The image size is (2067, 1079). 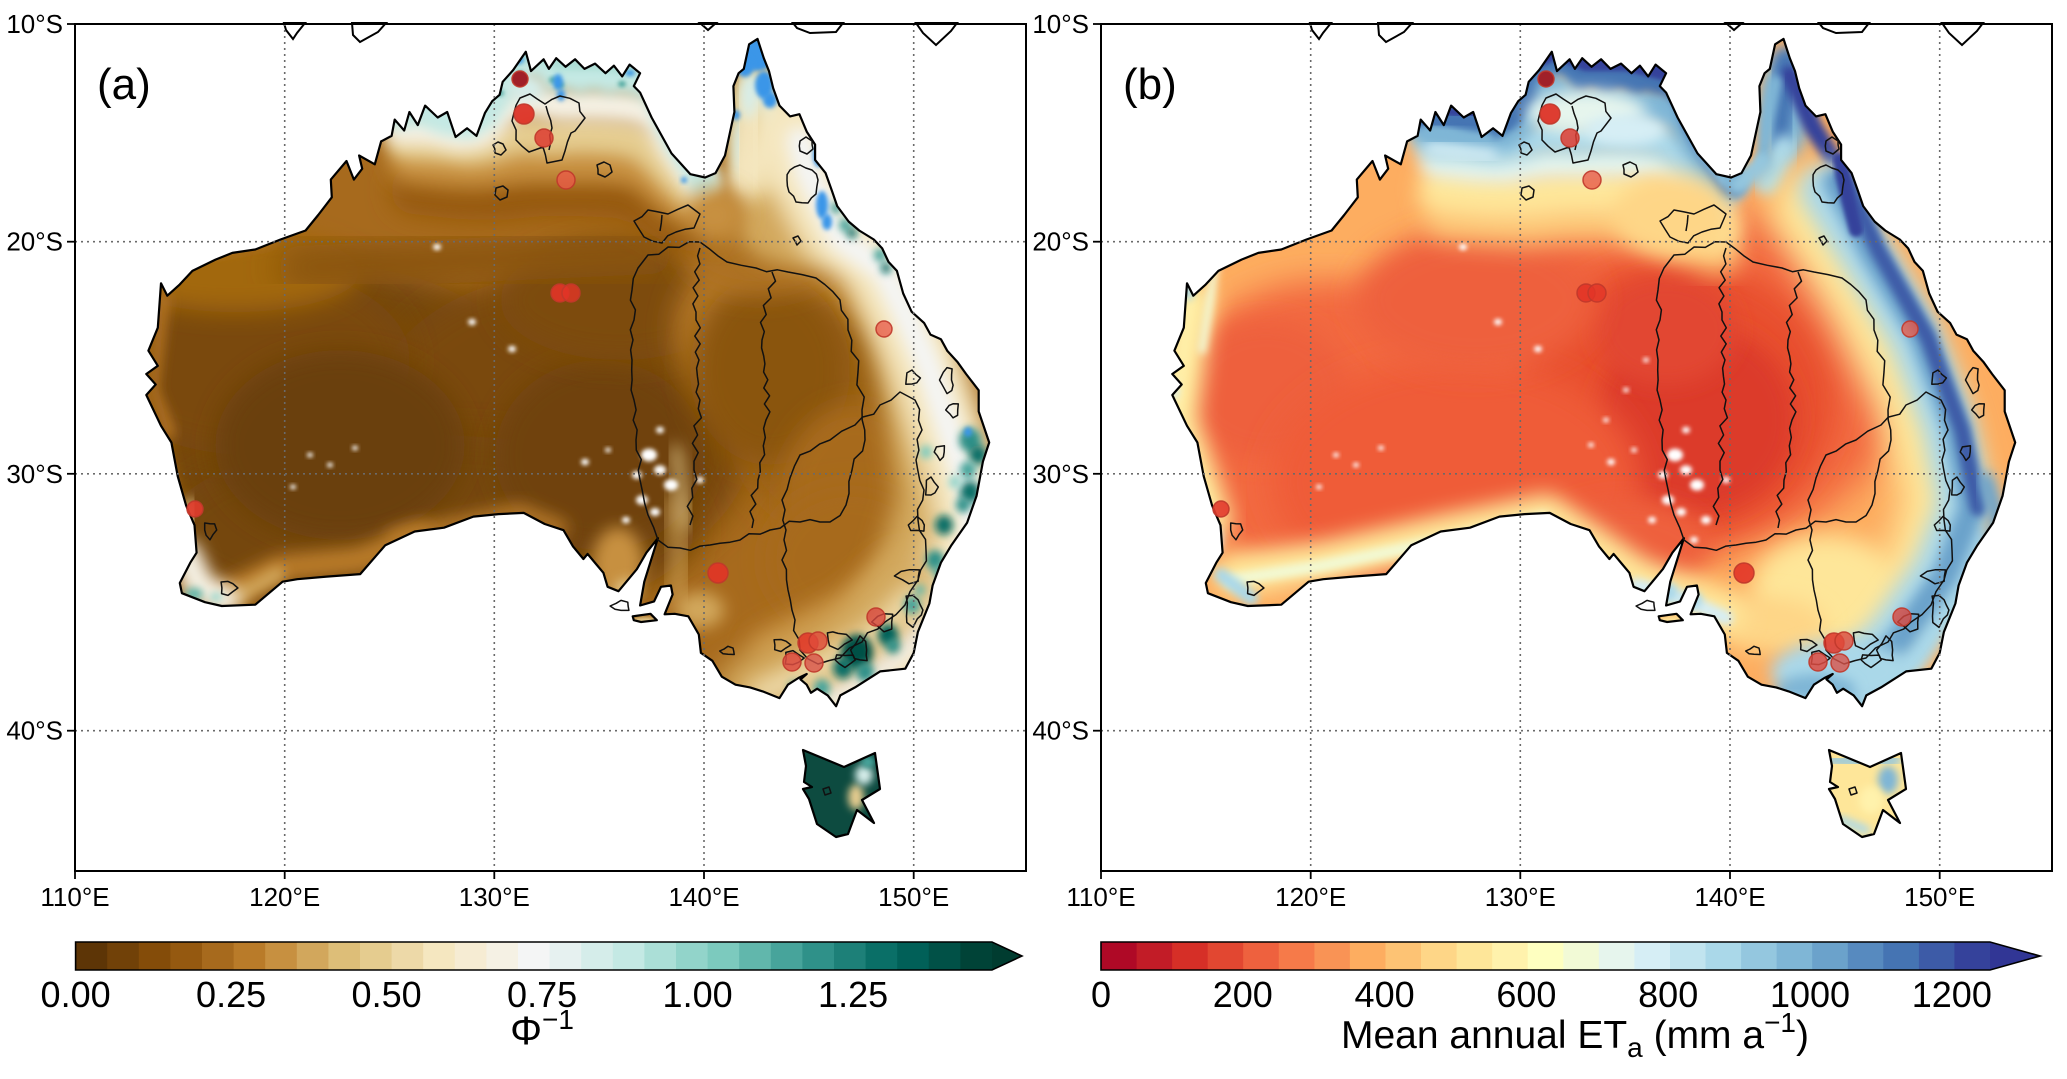 I want to click on svg-text: 1.00, so click(x=698, y=994).